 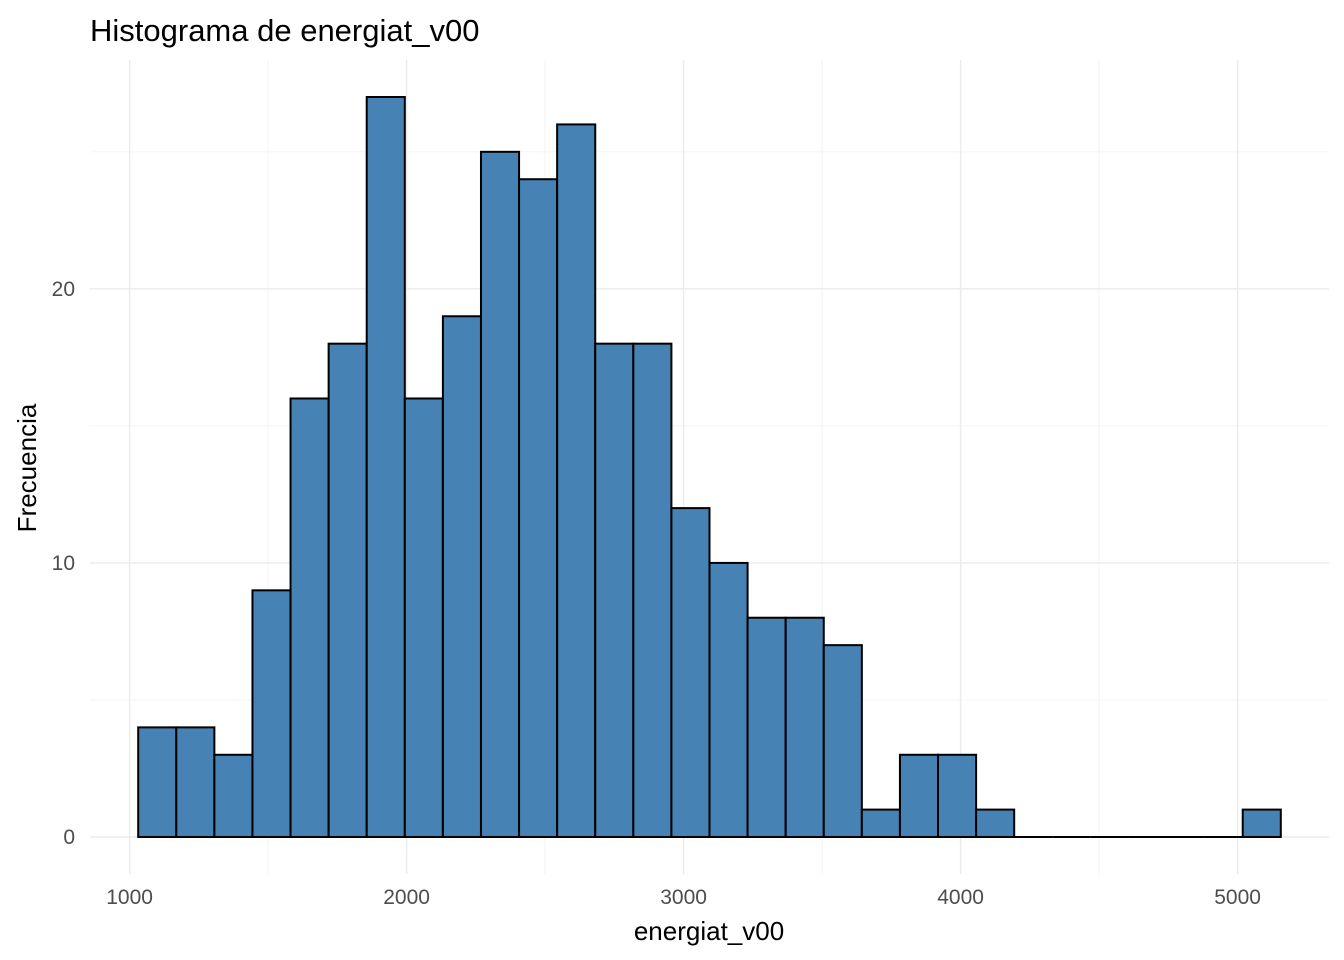 I want to click on x-tick-label: 5000, so click(x=1237, y=897).